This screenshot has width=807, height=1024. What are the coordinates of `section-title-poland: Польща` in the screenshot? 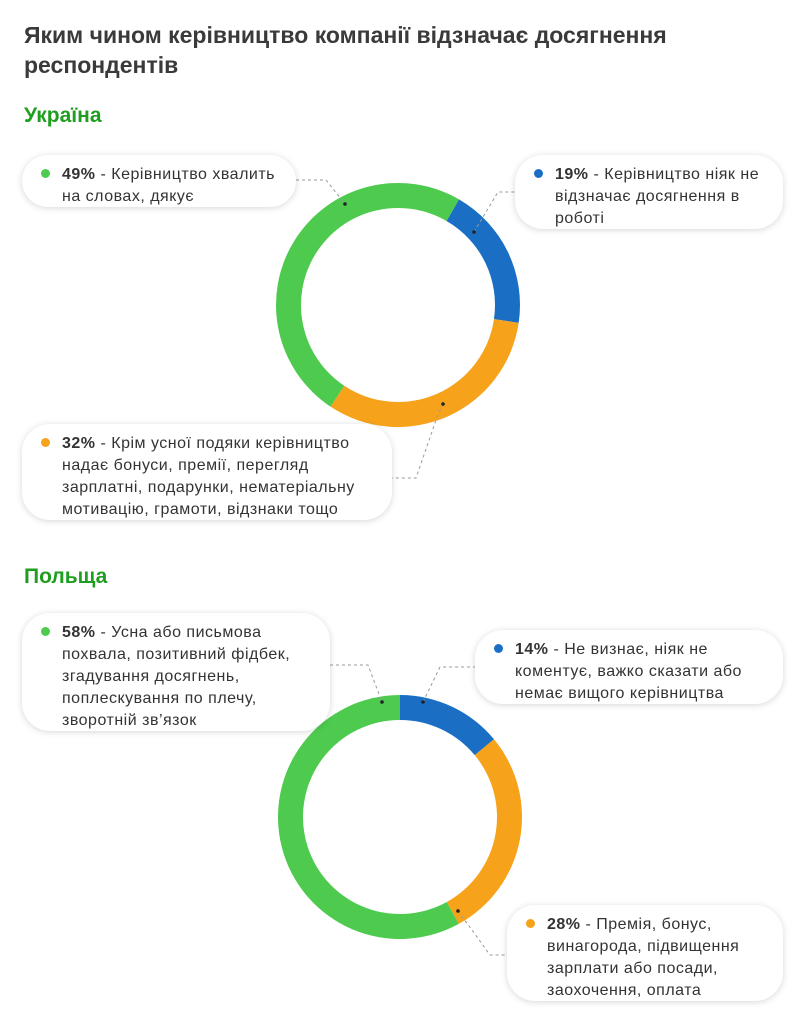 It's located at (66, 576).